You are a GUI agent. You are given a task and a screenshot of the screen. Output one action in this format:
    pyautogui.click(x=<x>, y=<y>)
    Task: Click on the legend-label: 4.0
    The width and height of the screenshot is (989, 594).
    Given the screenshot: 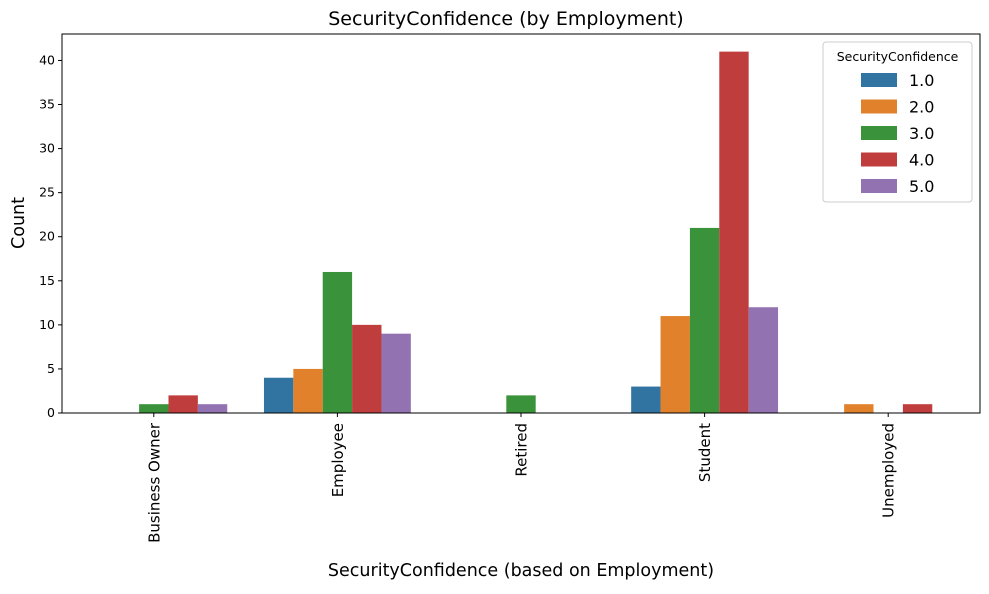 What is the action you would take?
    pyautogui.click(x=921, y=160)
    